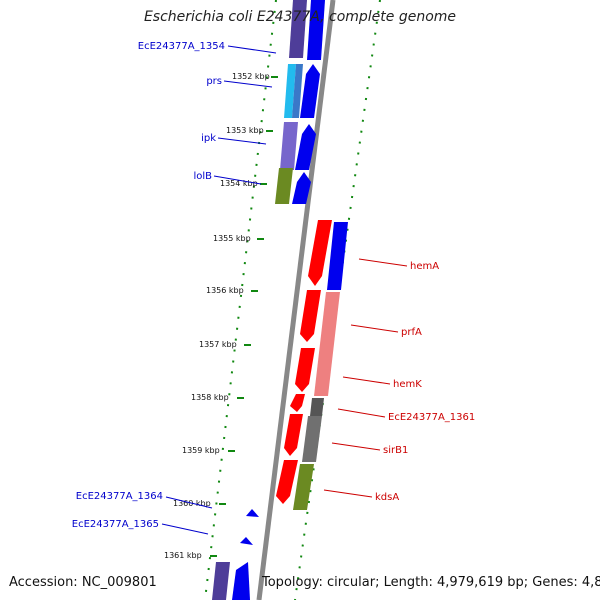 The height and width of the screenshot is (600, 600). What do you see at coordinates (395, 450) in the screenshot?
I see `gene-label-sirB1: sirB1` at bounding box center [395, 450].